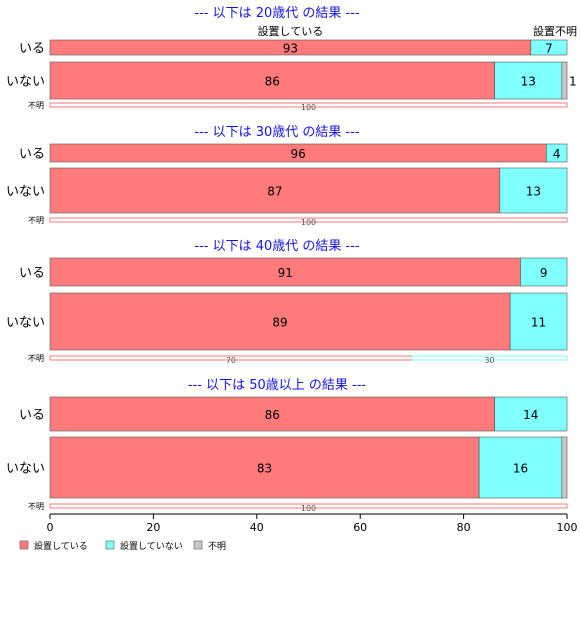 This screenshot has height=636, width=580. Describe the element at coordinates (50, 527) in the screenshot. I see `x-tick-label: 0` at that location.